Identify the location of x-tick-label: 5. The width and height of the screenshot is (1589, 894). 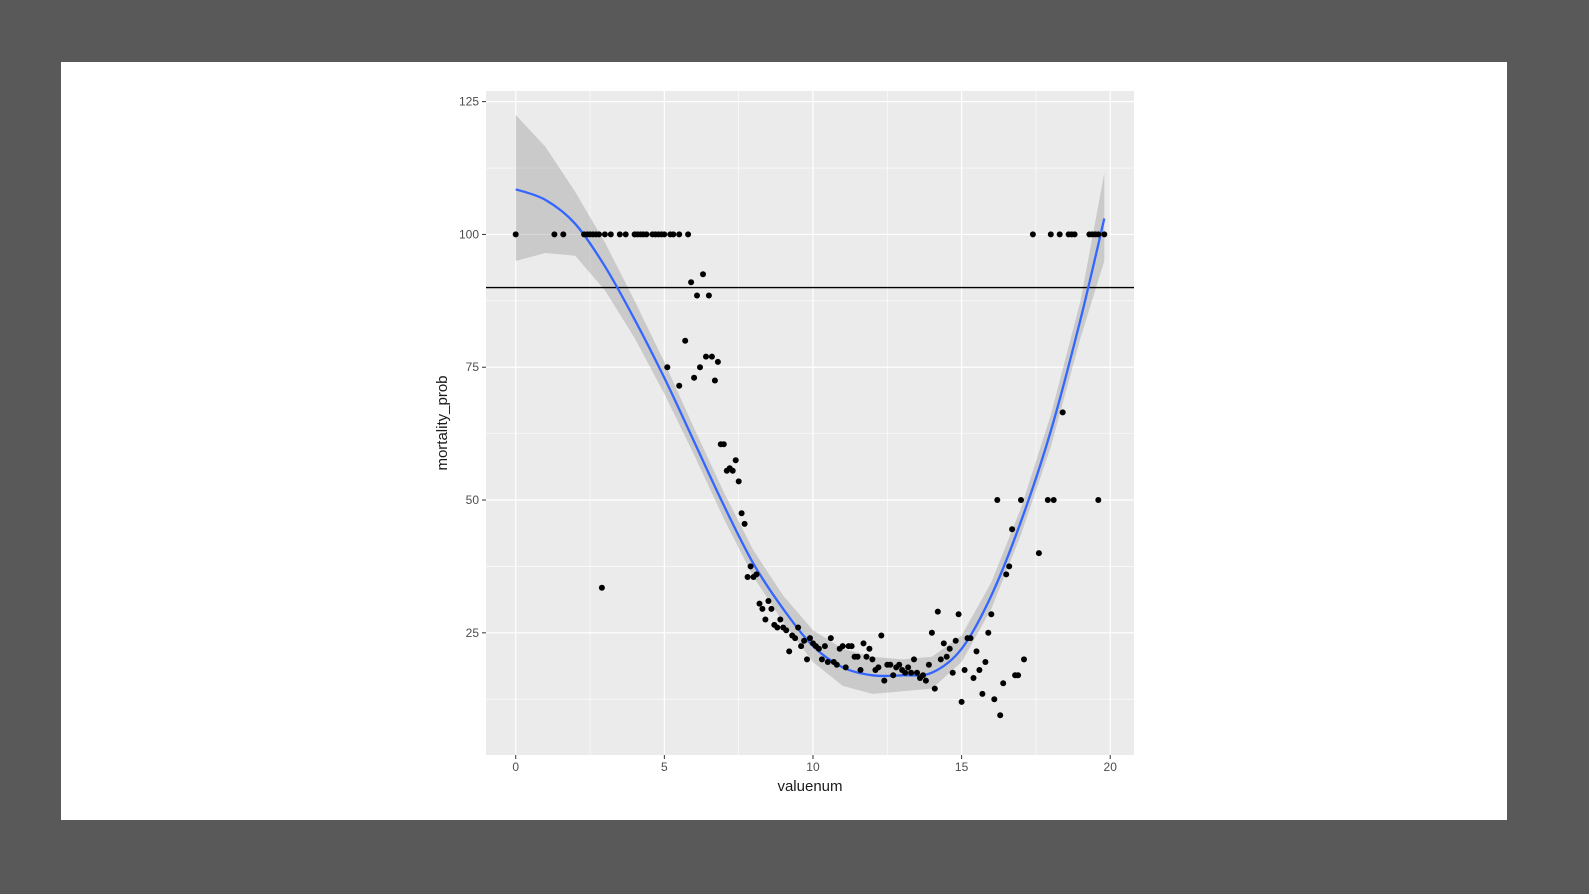
(664, 767).